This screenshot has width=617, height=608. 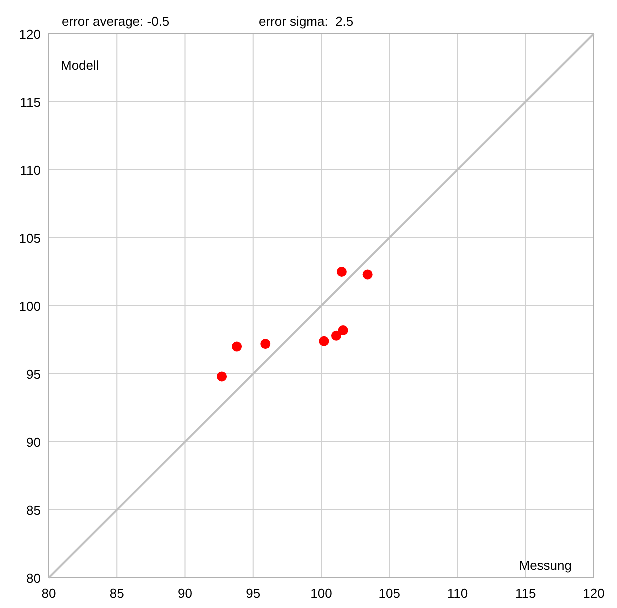 What do you see at coordinates (33, 442) in the screenshot?
I see `y-tick-label: 90` at bounding box center [33, 442].